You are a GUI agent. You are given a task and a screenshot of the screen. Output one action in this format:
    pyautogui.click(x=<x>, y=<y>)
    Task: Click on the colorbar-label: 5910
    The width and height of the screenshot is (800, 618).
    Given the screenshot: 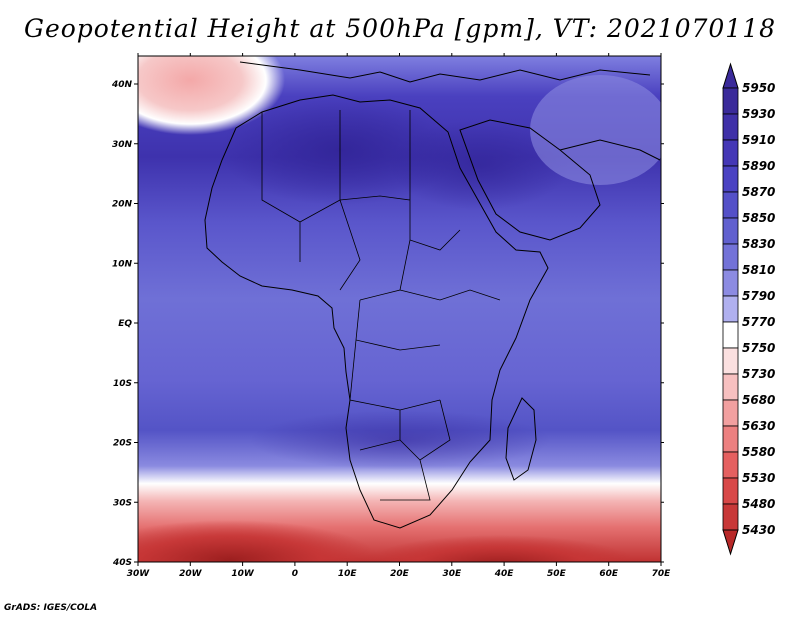 What is the action you would take?
    pyautogui.click(x=758, y=140)
    